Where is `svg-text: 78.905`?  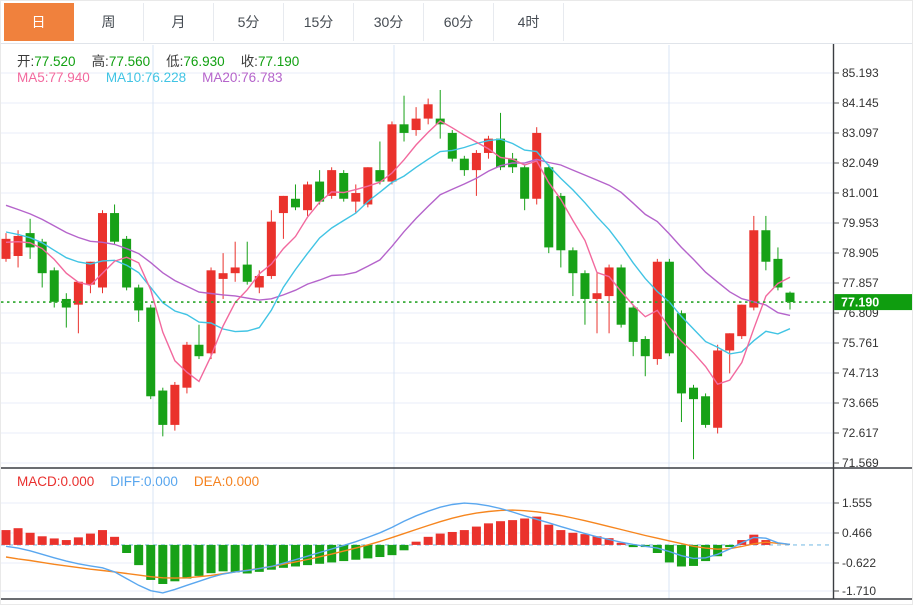 svg-text: 78.905 is located at coordinates (860, 253).